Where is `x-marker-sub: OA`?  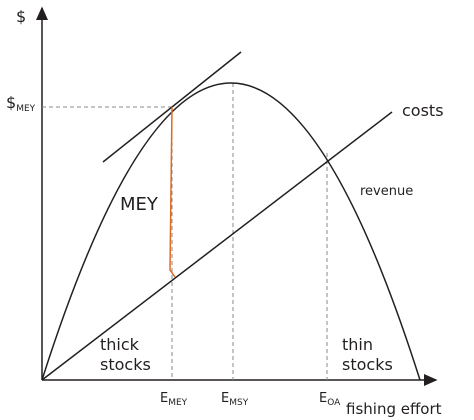 x-marker-sub: OA is located at coordinates (334, 403).